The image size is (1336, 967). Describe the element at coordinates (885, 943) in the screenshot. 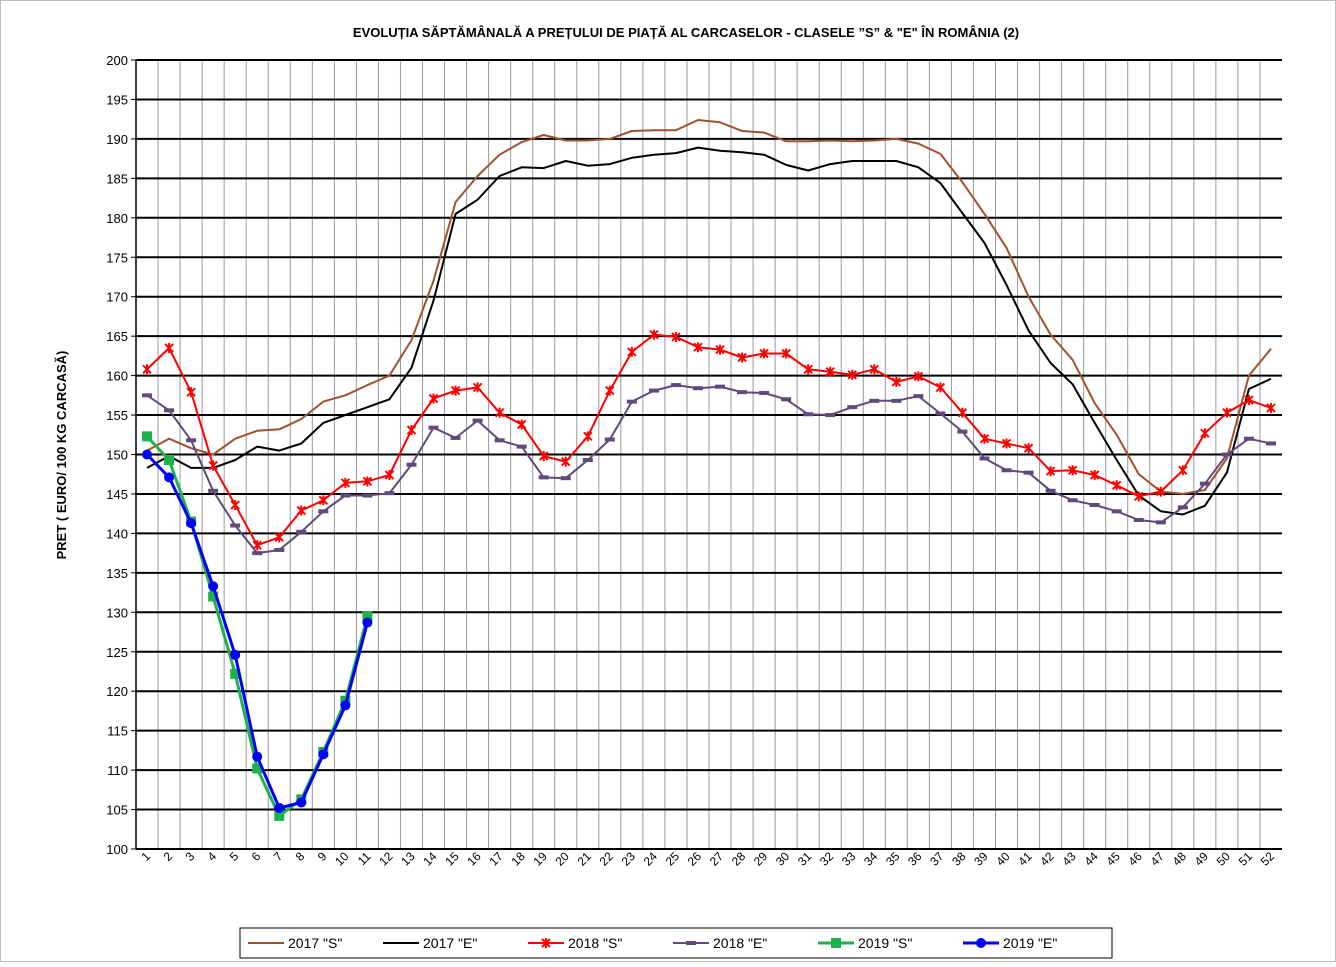

I see `legend-label: 2019 "S"` at that location.